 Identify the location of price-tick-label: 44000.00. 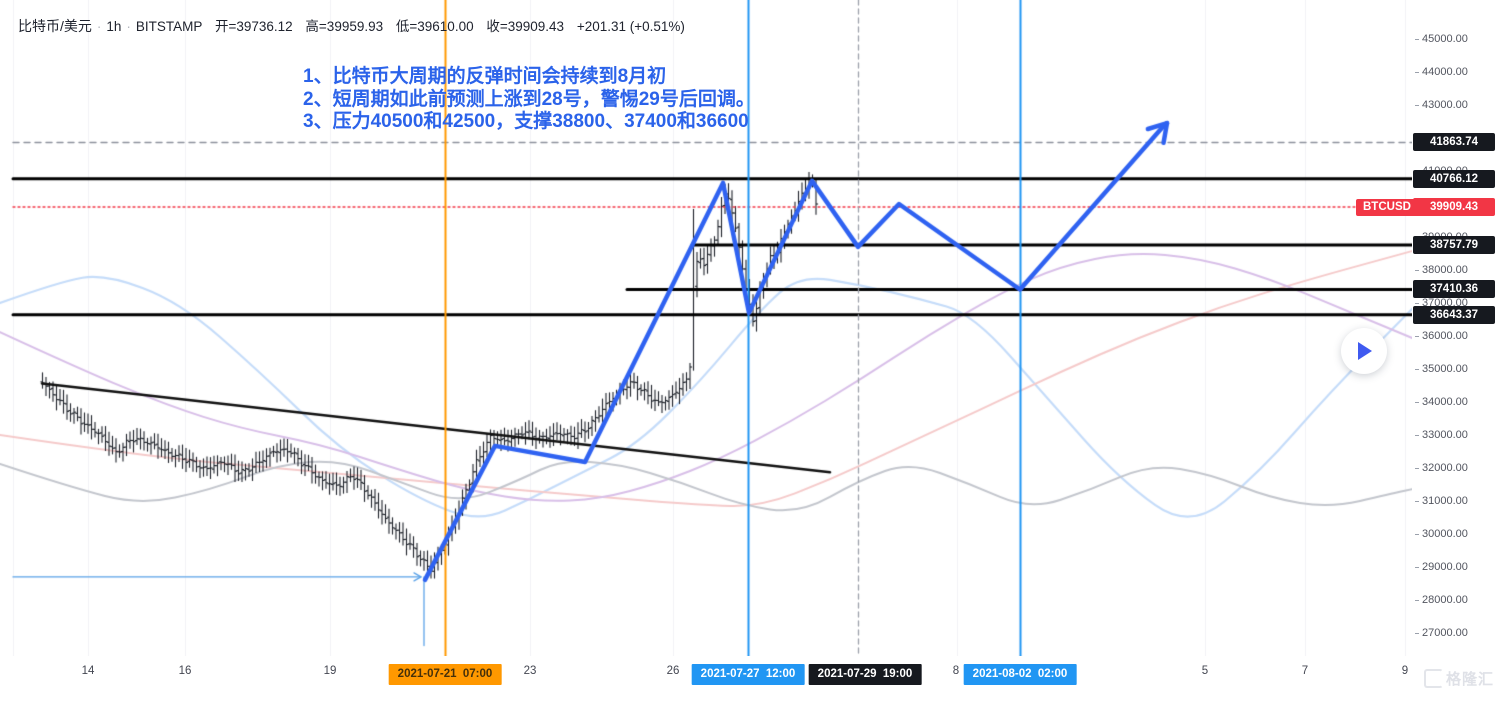
(1441, 72).